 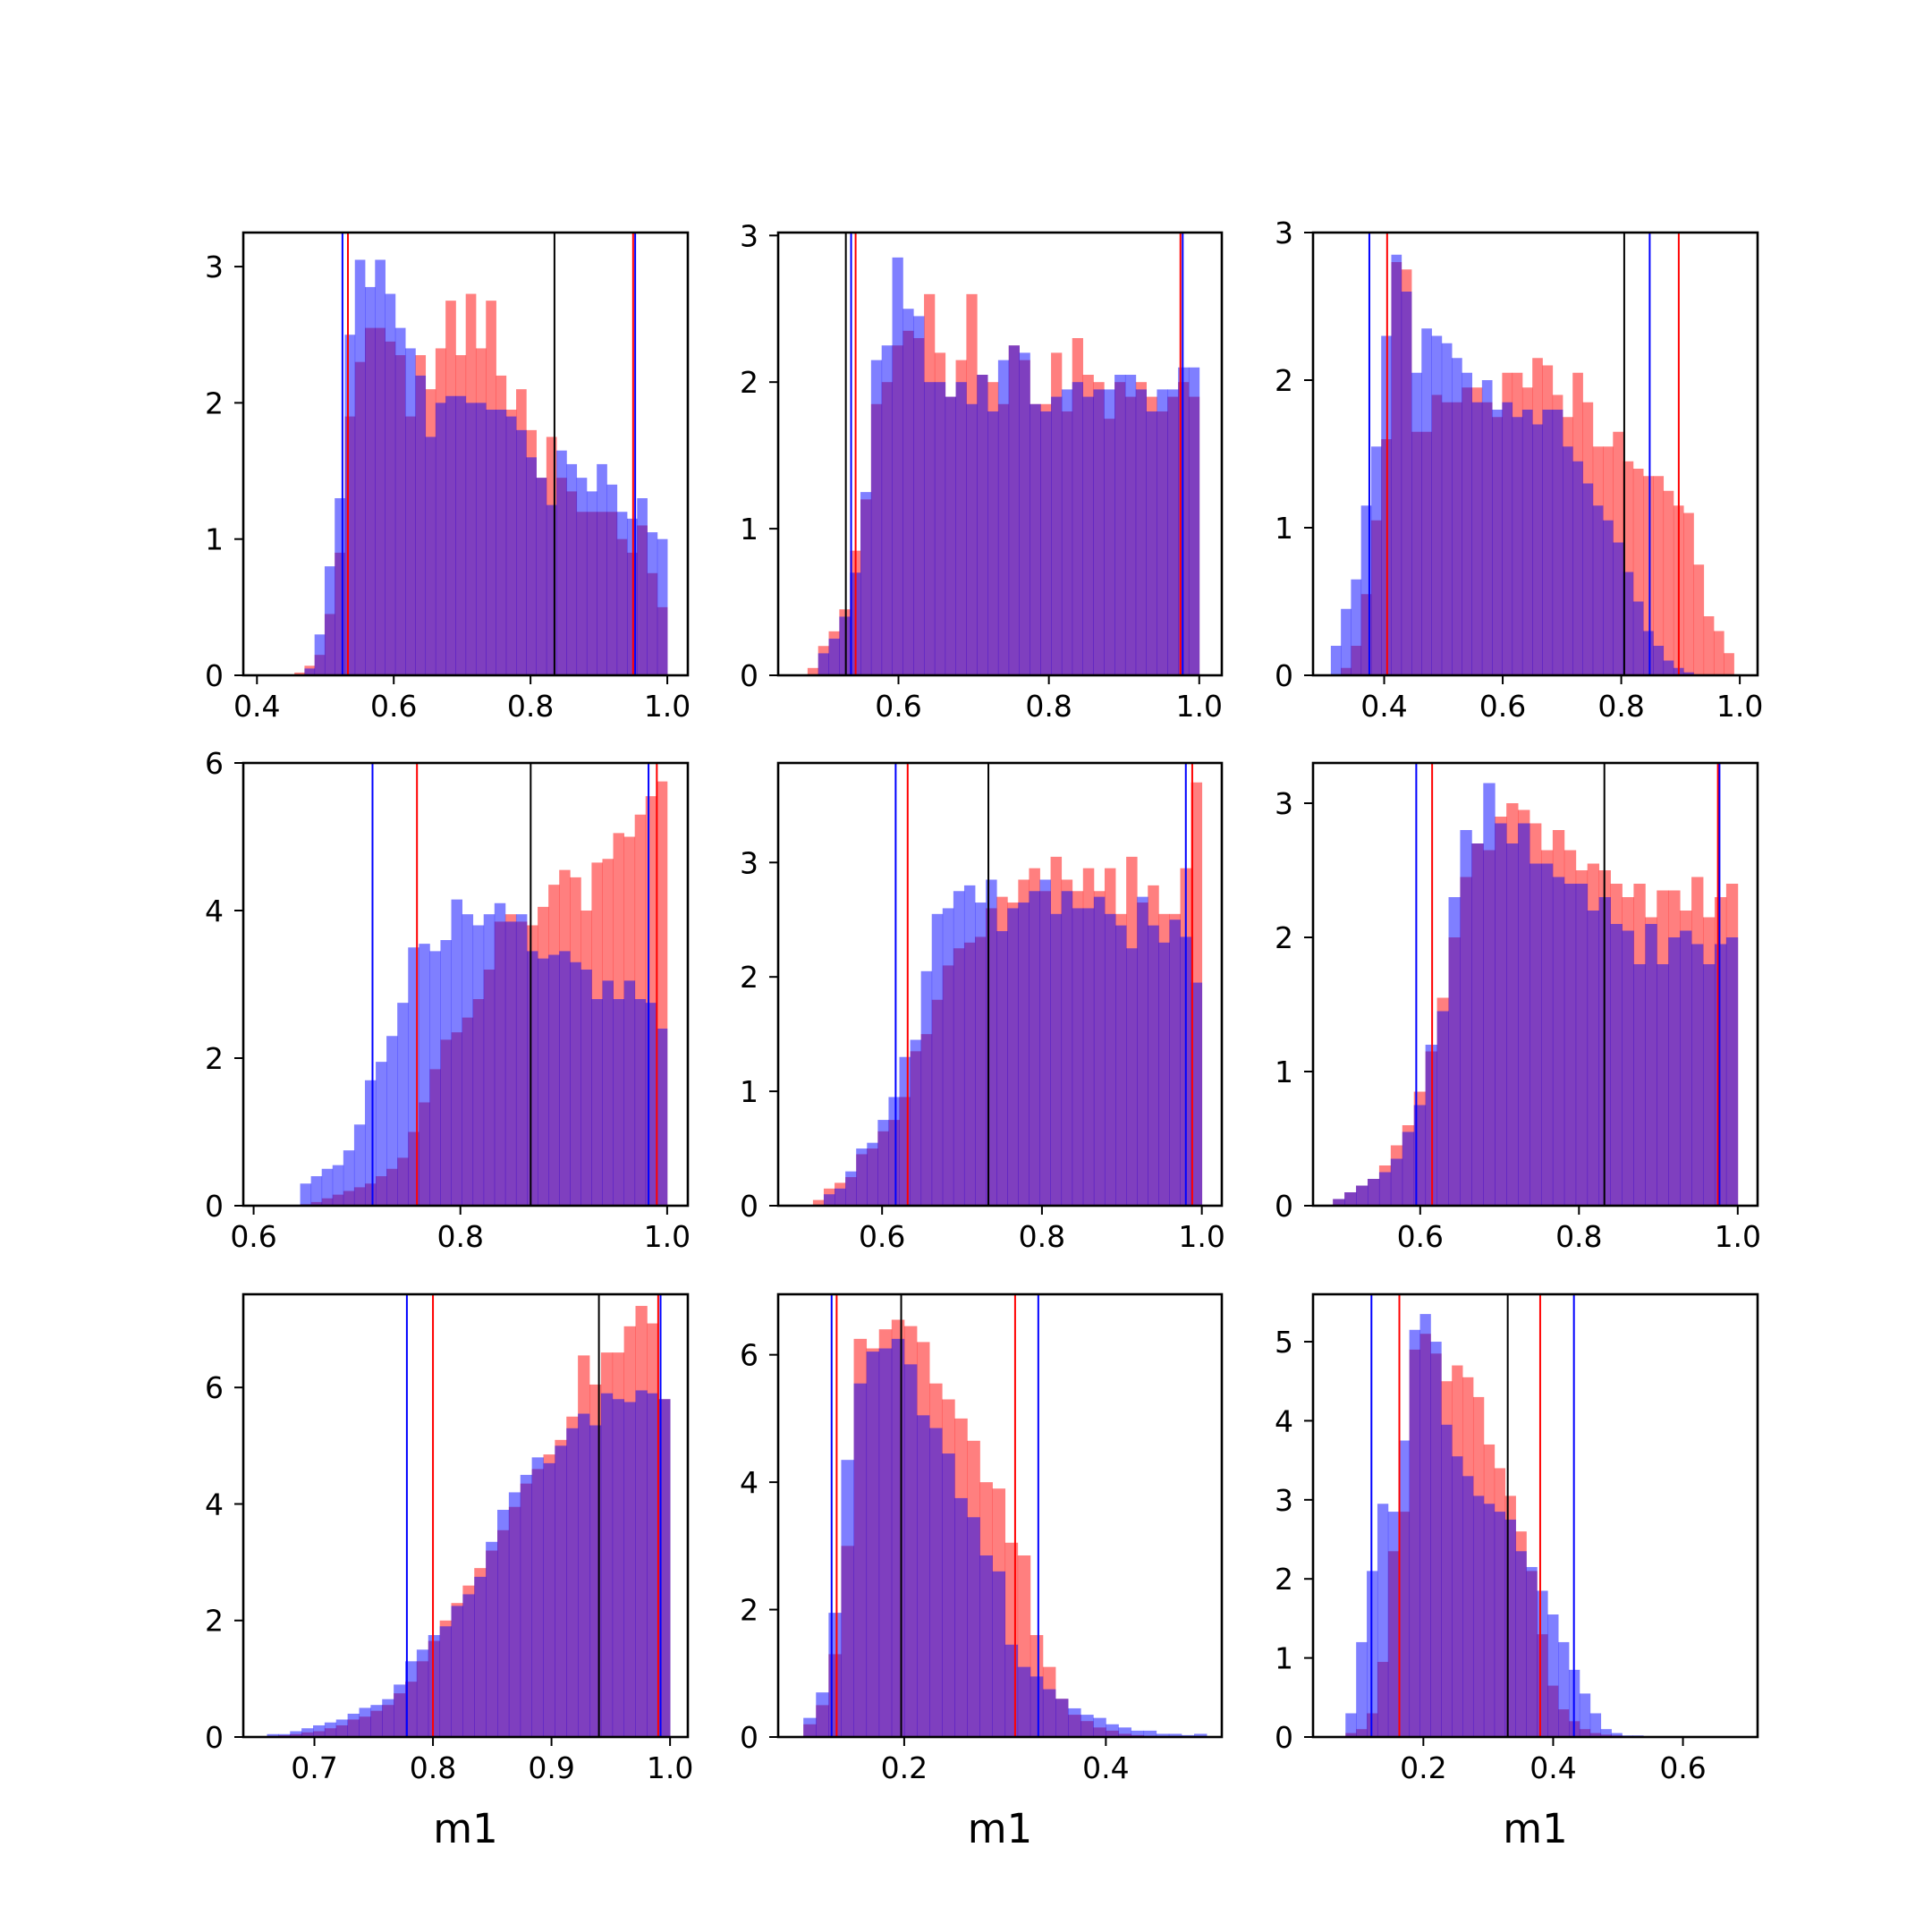 What do you see at coordinates (1000, 454) in the screenshot?
I see `axes-frame` at bounding box center [1000, 454].